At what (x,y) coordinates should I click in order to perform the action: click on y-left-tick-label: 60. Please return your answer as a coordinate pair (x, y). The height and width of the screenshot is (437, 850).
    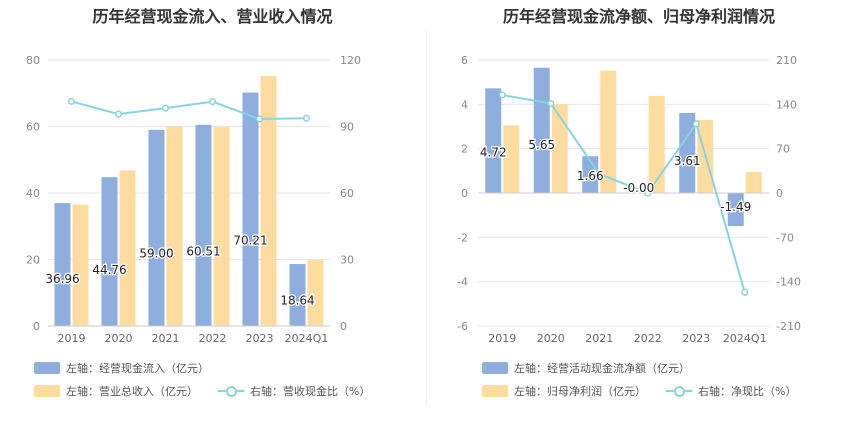
    Looking at the image, I should click on (33, 127).